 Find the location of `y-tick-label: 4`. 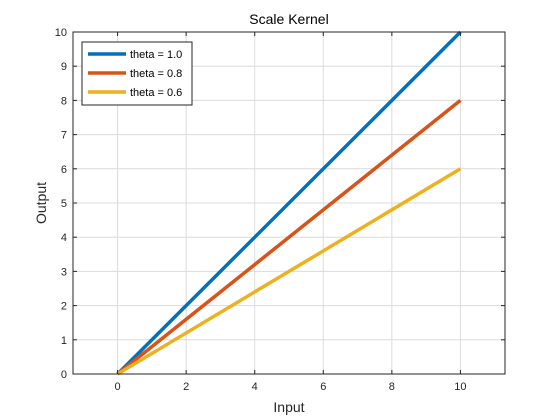

y-tick-label: 4 is located at coordinates (64, 238).